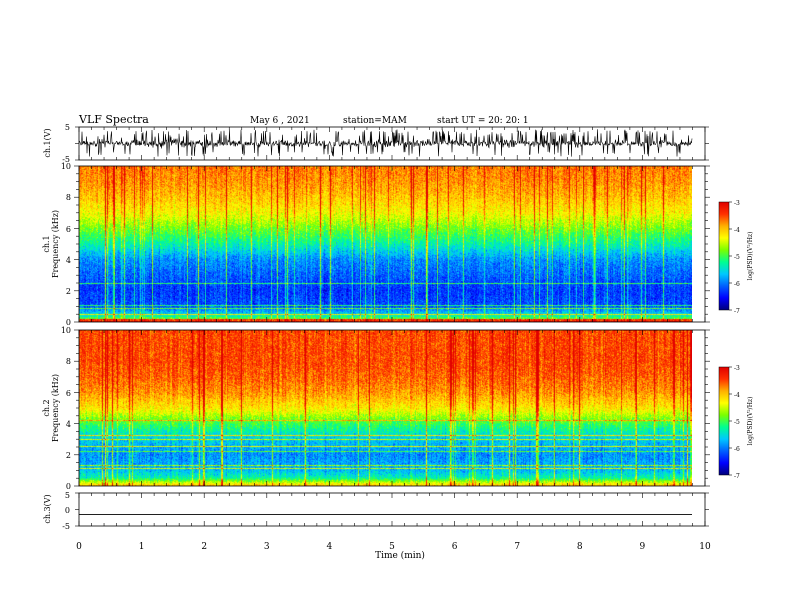 Image resolution: width=792 pixels, height=612 pixels. I want to click on xtick-0: 0, so click(79, 547).